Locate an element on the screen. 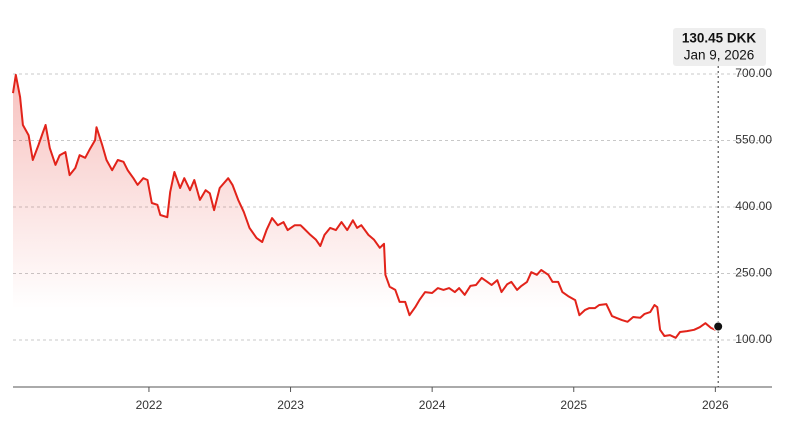 The image size is (790, 429). x-tick-label: 2026 is located at coordinates (715, 405).